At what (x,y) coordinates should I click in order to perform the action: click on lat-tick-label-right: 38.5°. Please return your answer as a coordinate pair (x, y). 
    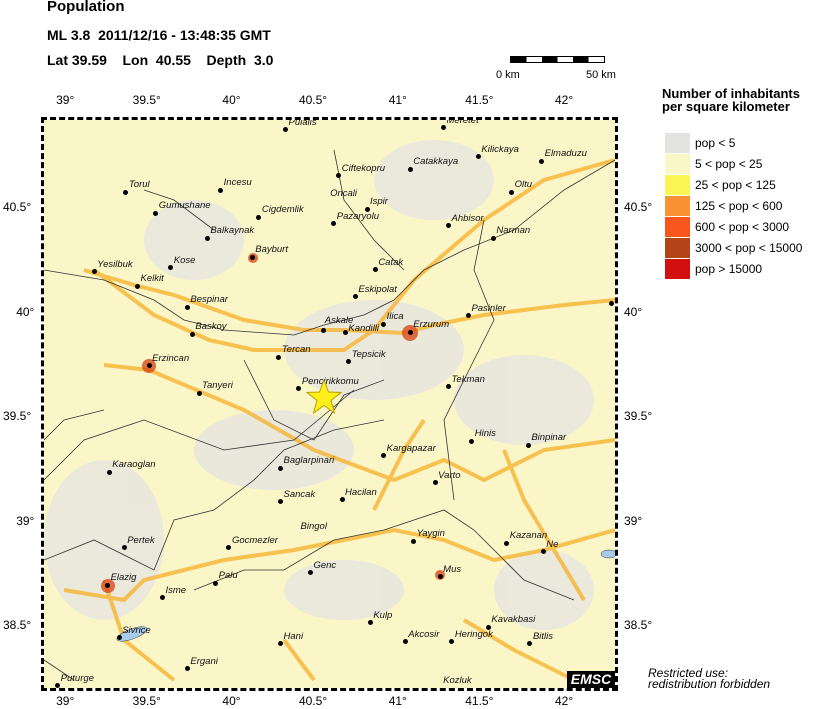
    Looking at the image, I should click on (638, 625).